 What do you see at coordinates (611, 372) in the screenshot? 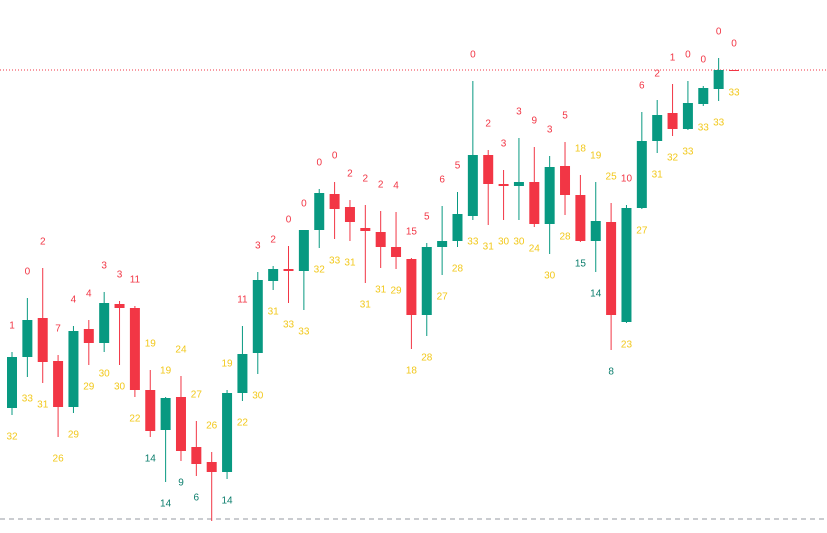
I see `lower-label: 8` at bounding box center [611, 372].